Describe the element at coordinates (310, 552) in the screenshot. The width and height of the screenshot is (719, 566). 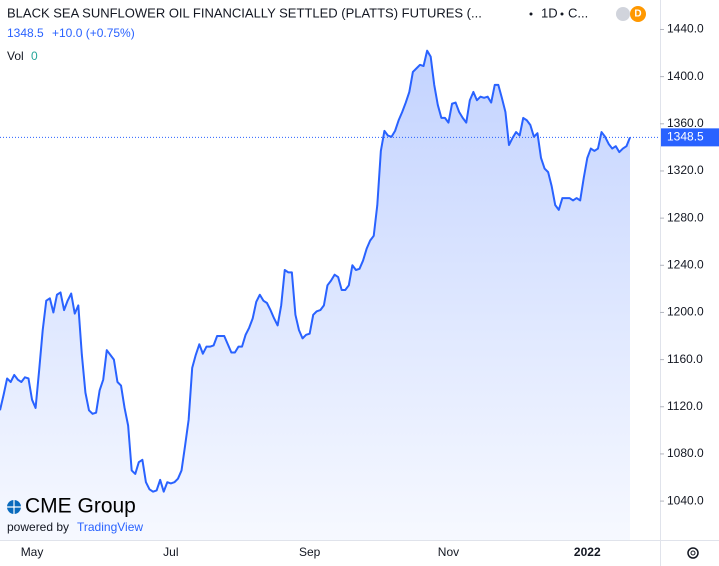
I see `x-tick-label: Sep` at that location.